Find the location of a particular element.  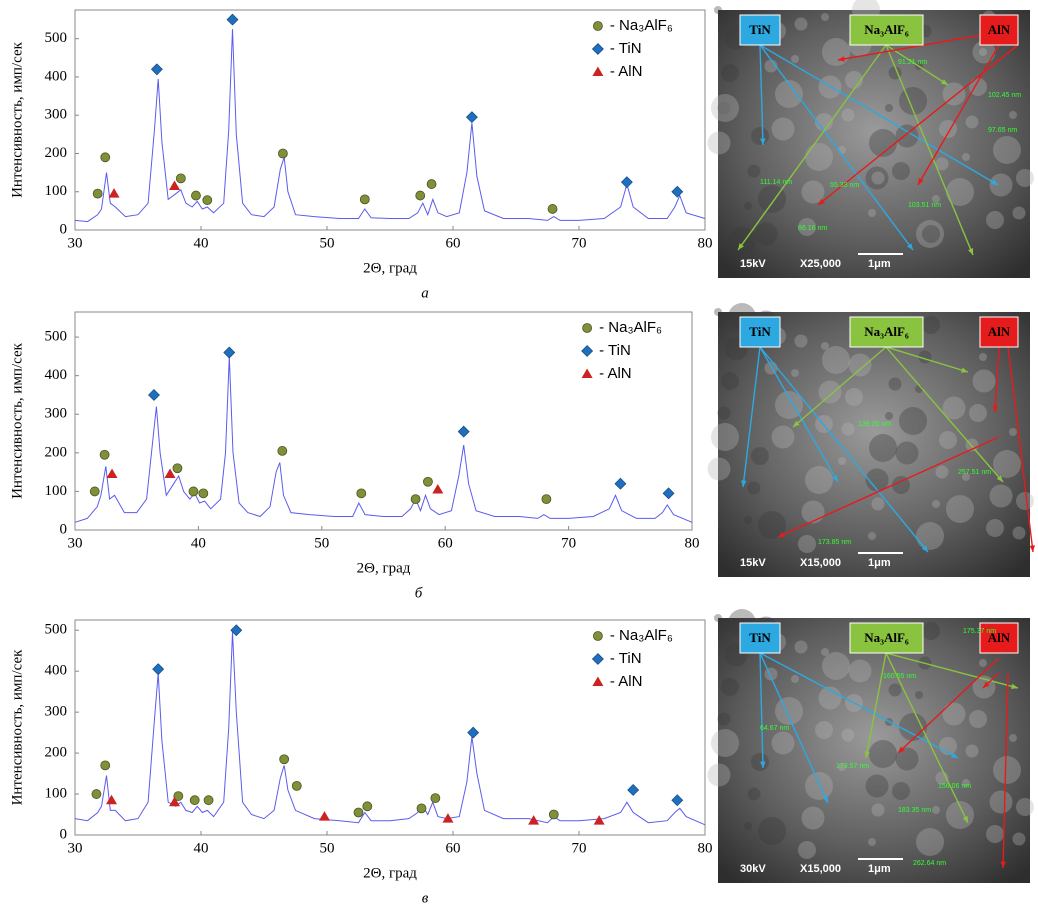

x-axis-label: 2Θ, град is located at coordinates (390, 268).